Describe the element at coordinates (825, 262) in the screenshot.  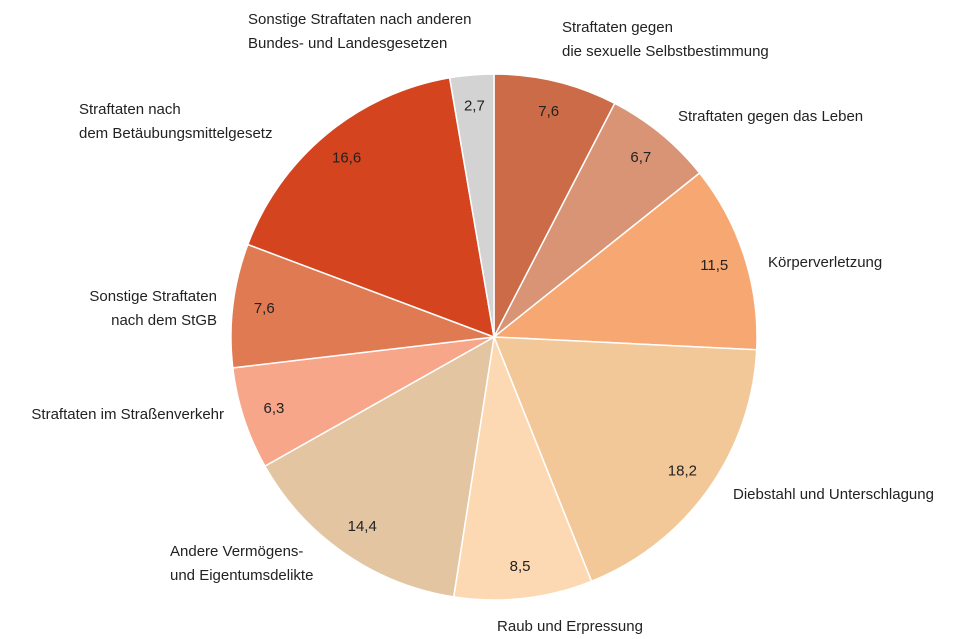
I see `category-label: Körperverletzung` at that location.